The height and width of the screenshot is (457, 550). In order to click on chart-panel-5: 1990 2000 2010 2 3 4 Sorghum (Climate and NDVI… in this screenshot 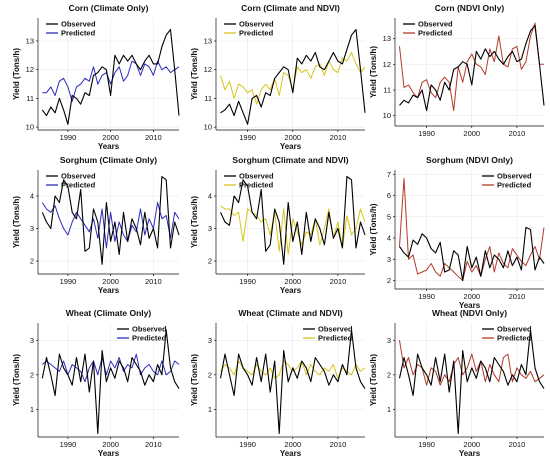, I will do `click(278, 225)`.